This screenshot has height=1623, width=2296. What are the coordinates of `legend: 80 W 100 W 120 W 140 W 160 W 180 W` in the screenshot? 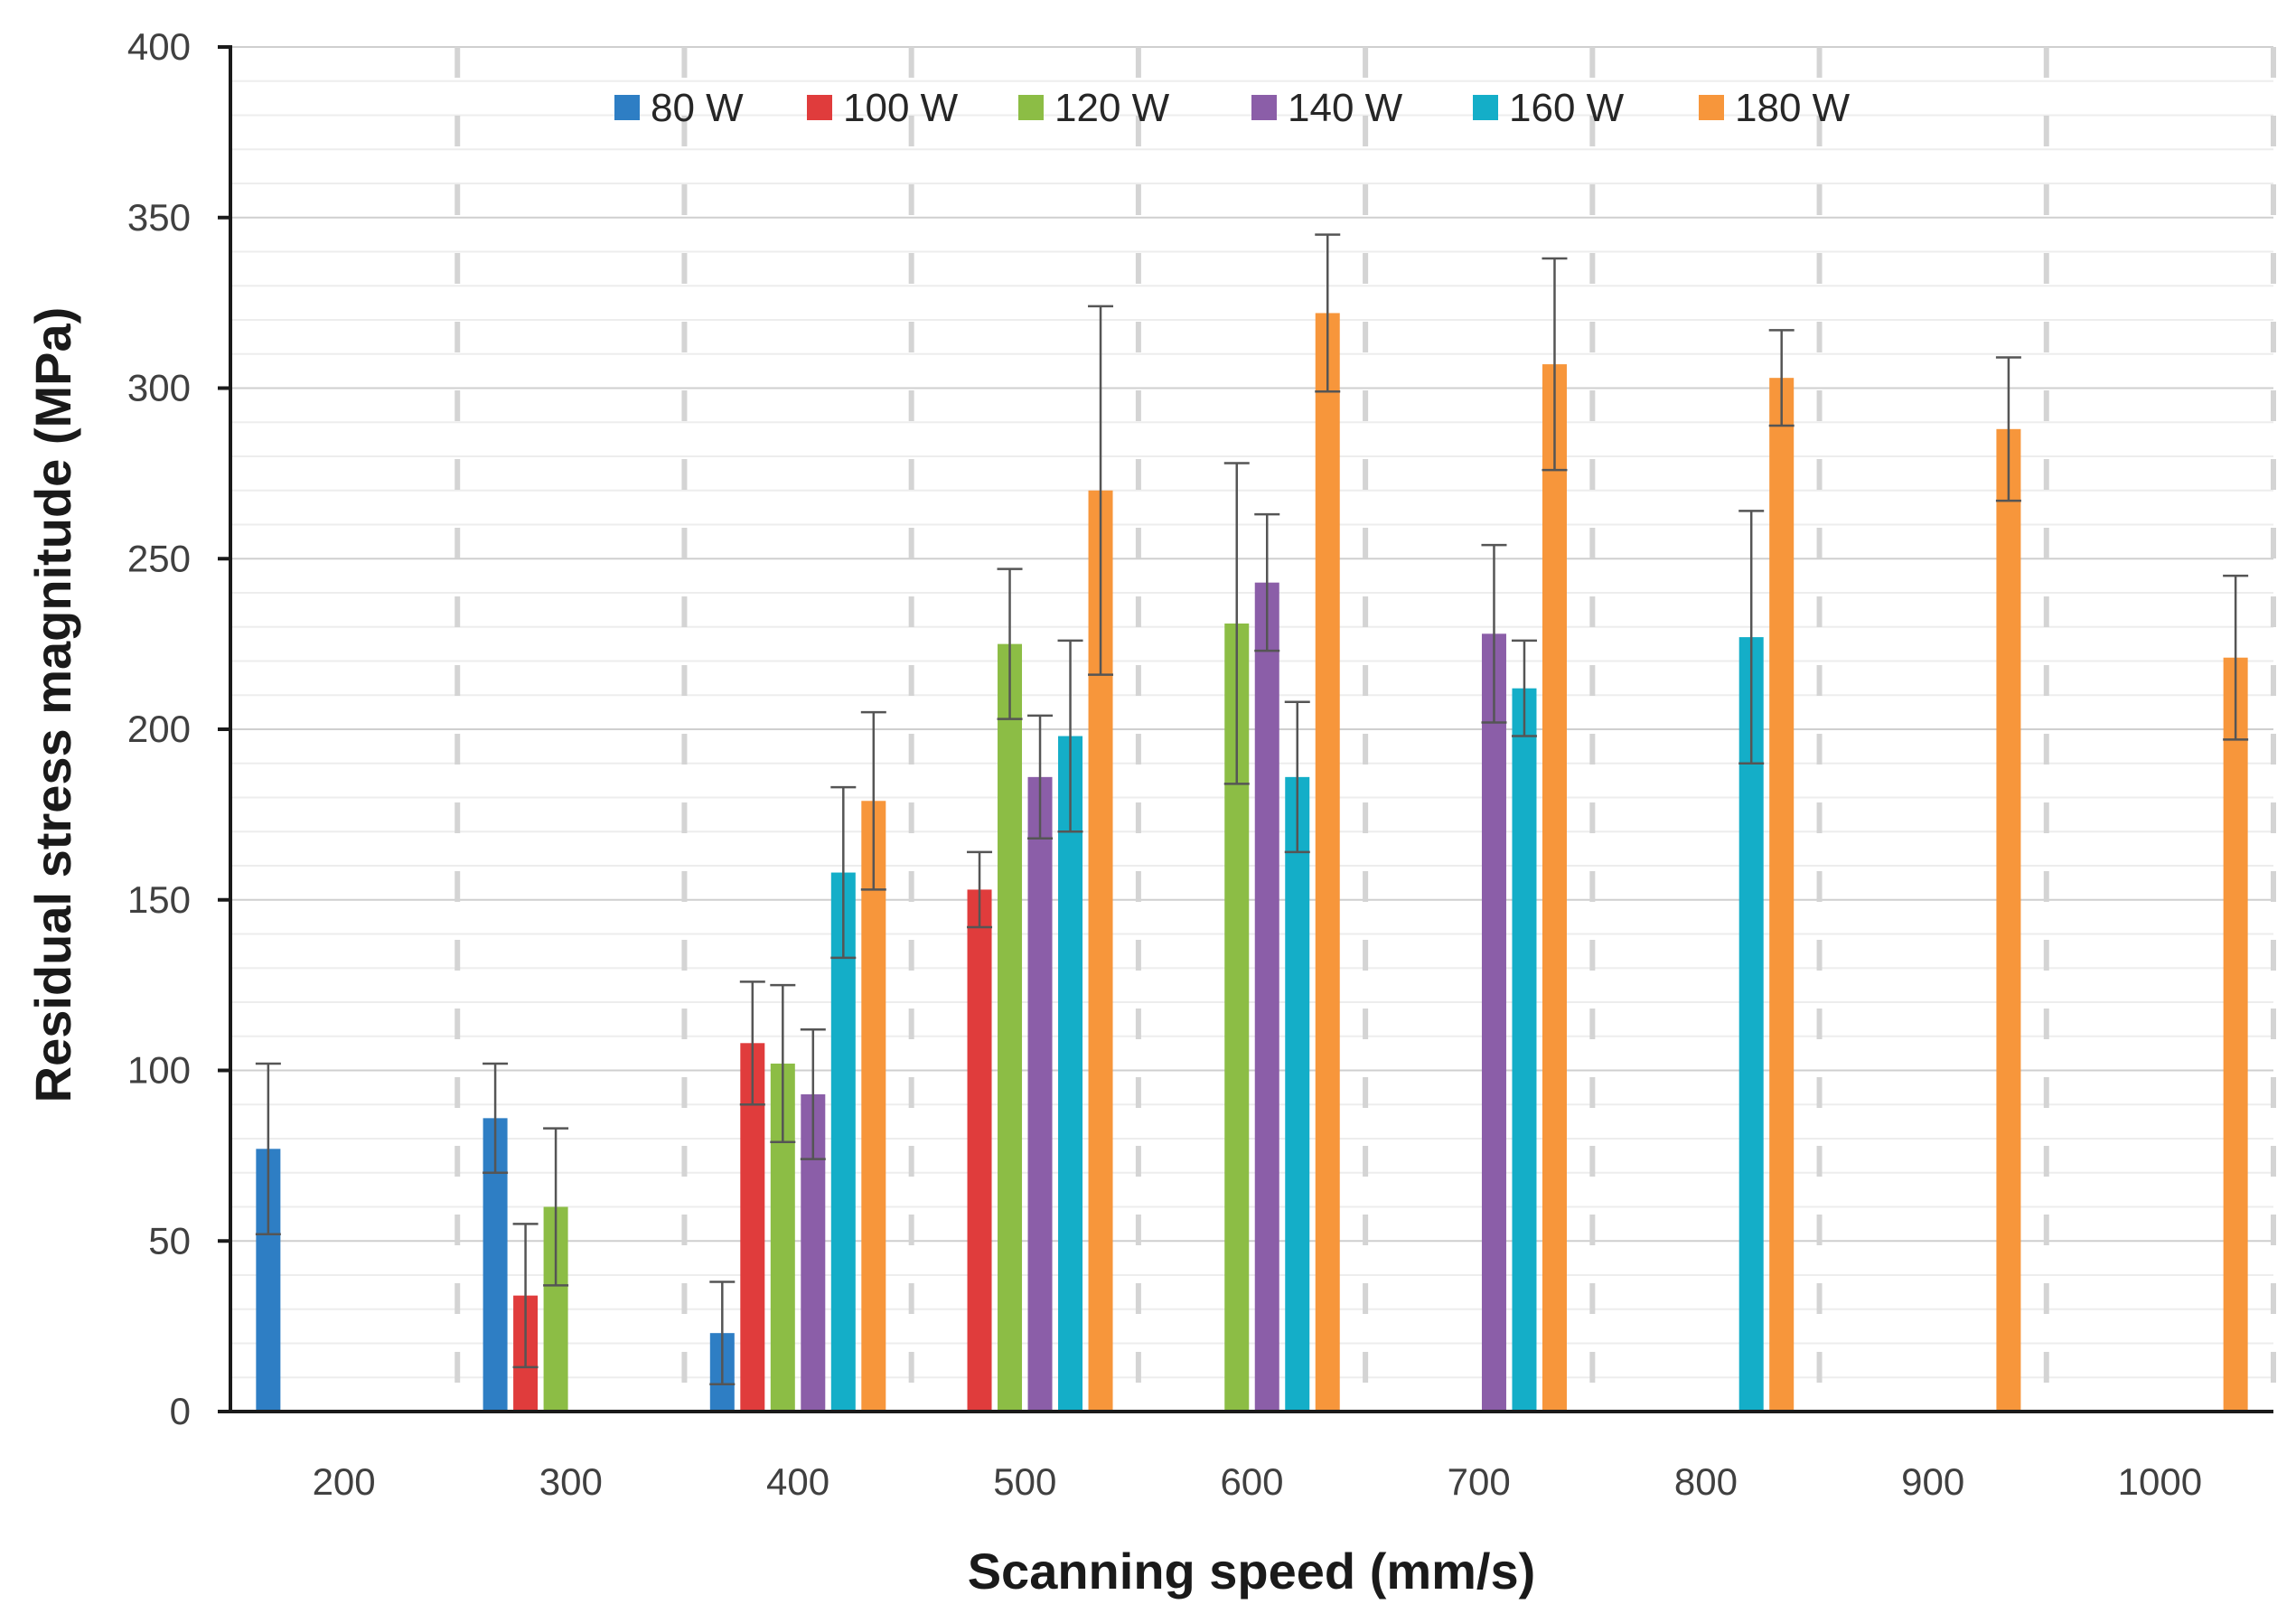 It's located at (1232, 108).